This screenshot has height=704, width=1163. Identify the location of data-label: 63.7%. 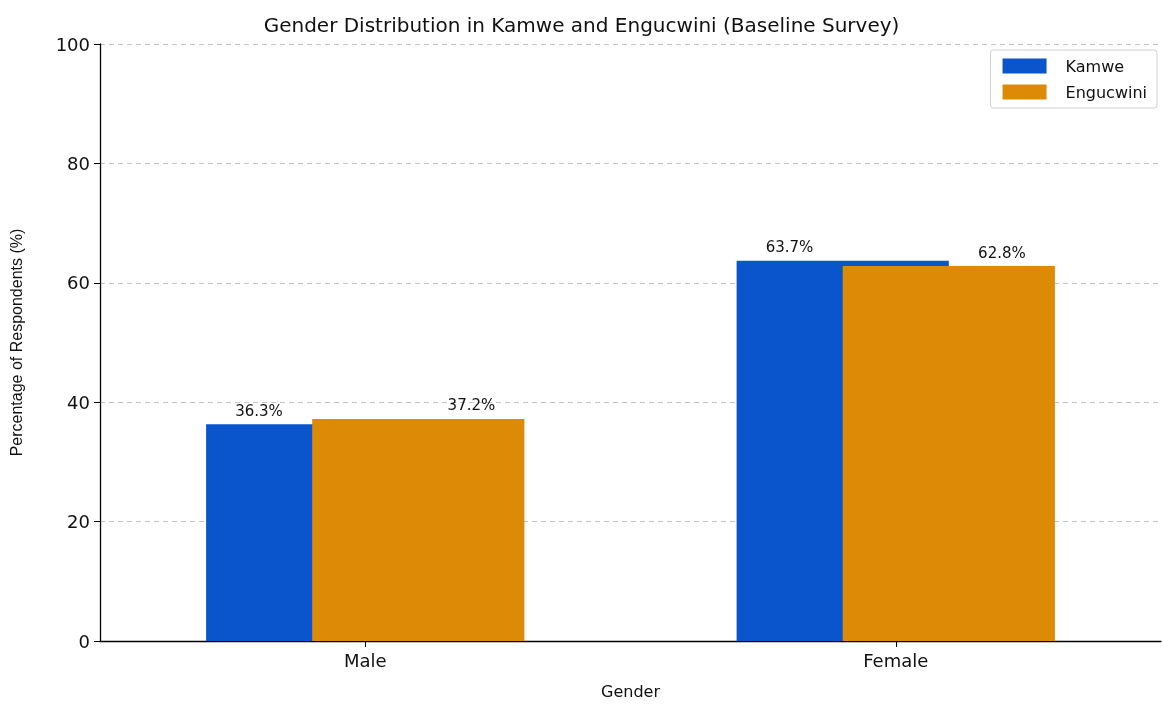
(789, 247).